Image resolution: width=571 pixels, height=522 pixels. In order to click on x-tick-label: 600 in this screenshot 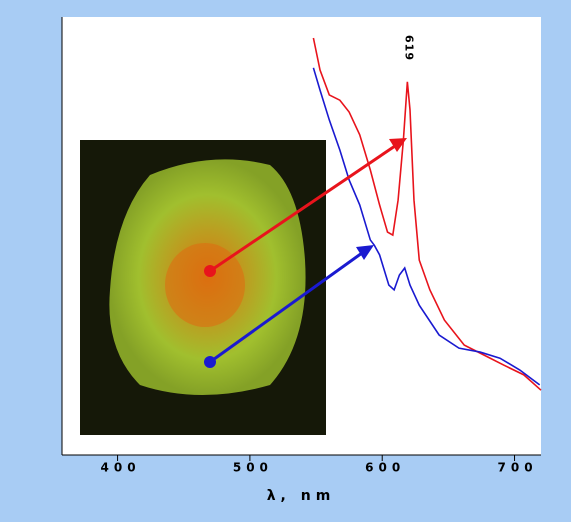, I will do `click(385, 468)`.